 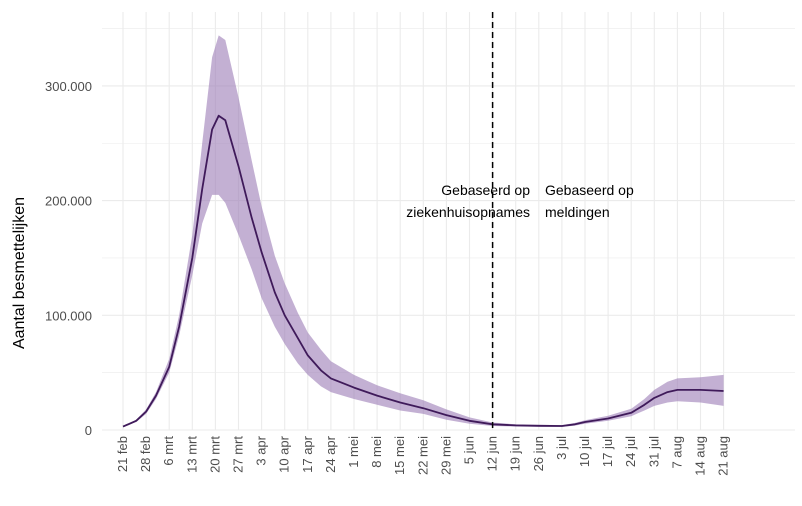 I want to click on x-tick-label: 31 jul, so click(x=653, y=451).